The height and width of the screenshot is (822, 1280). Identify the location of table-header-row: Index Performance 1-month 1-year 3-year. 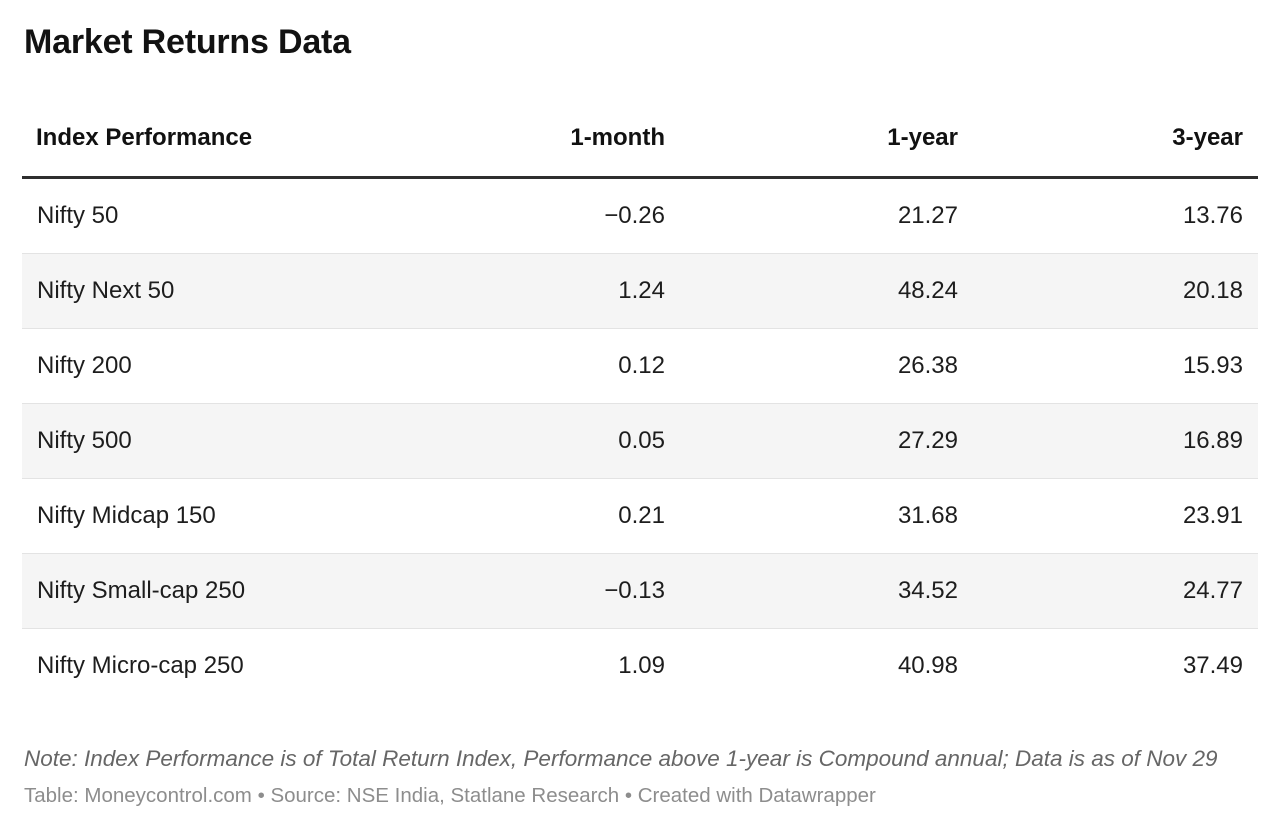
(640, 145).